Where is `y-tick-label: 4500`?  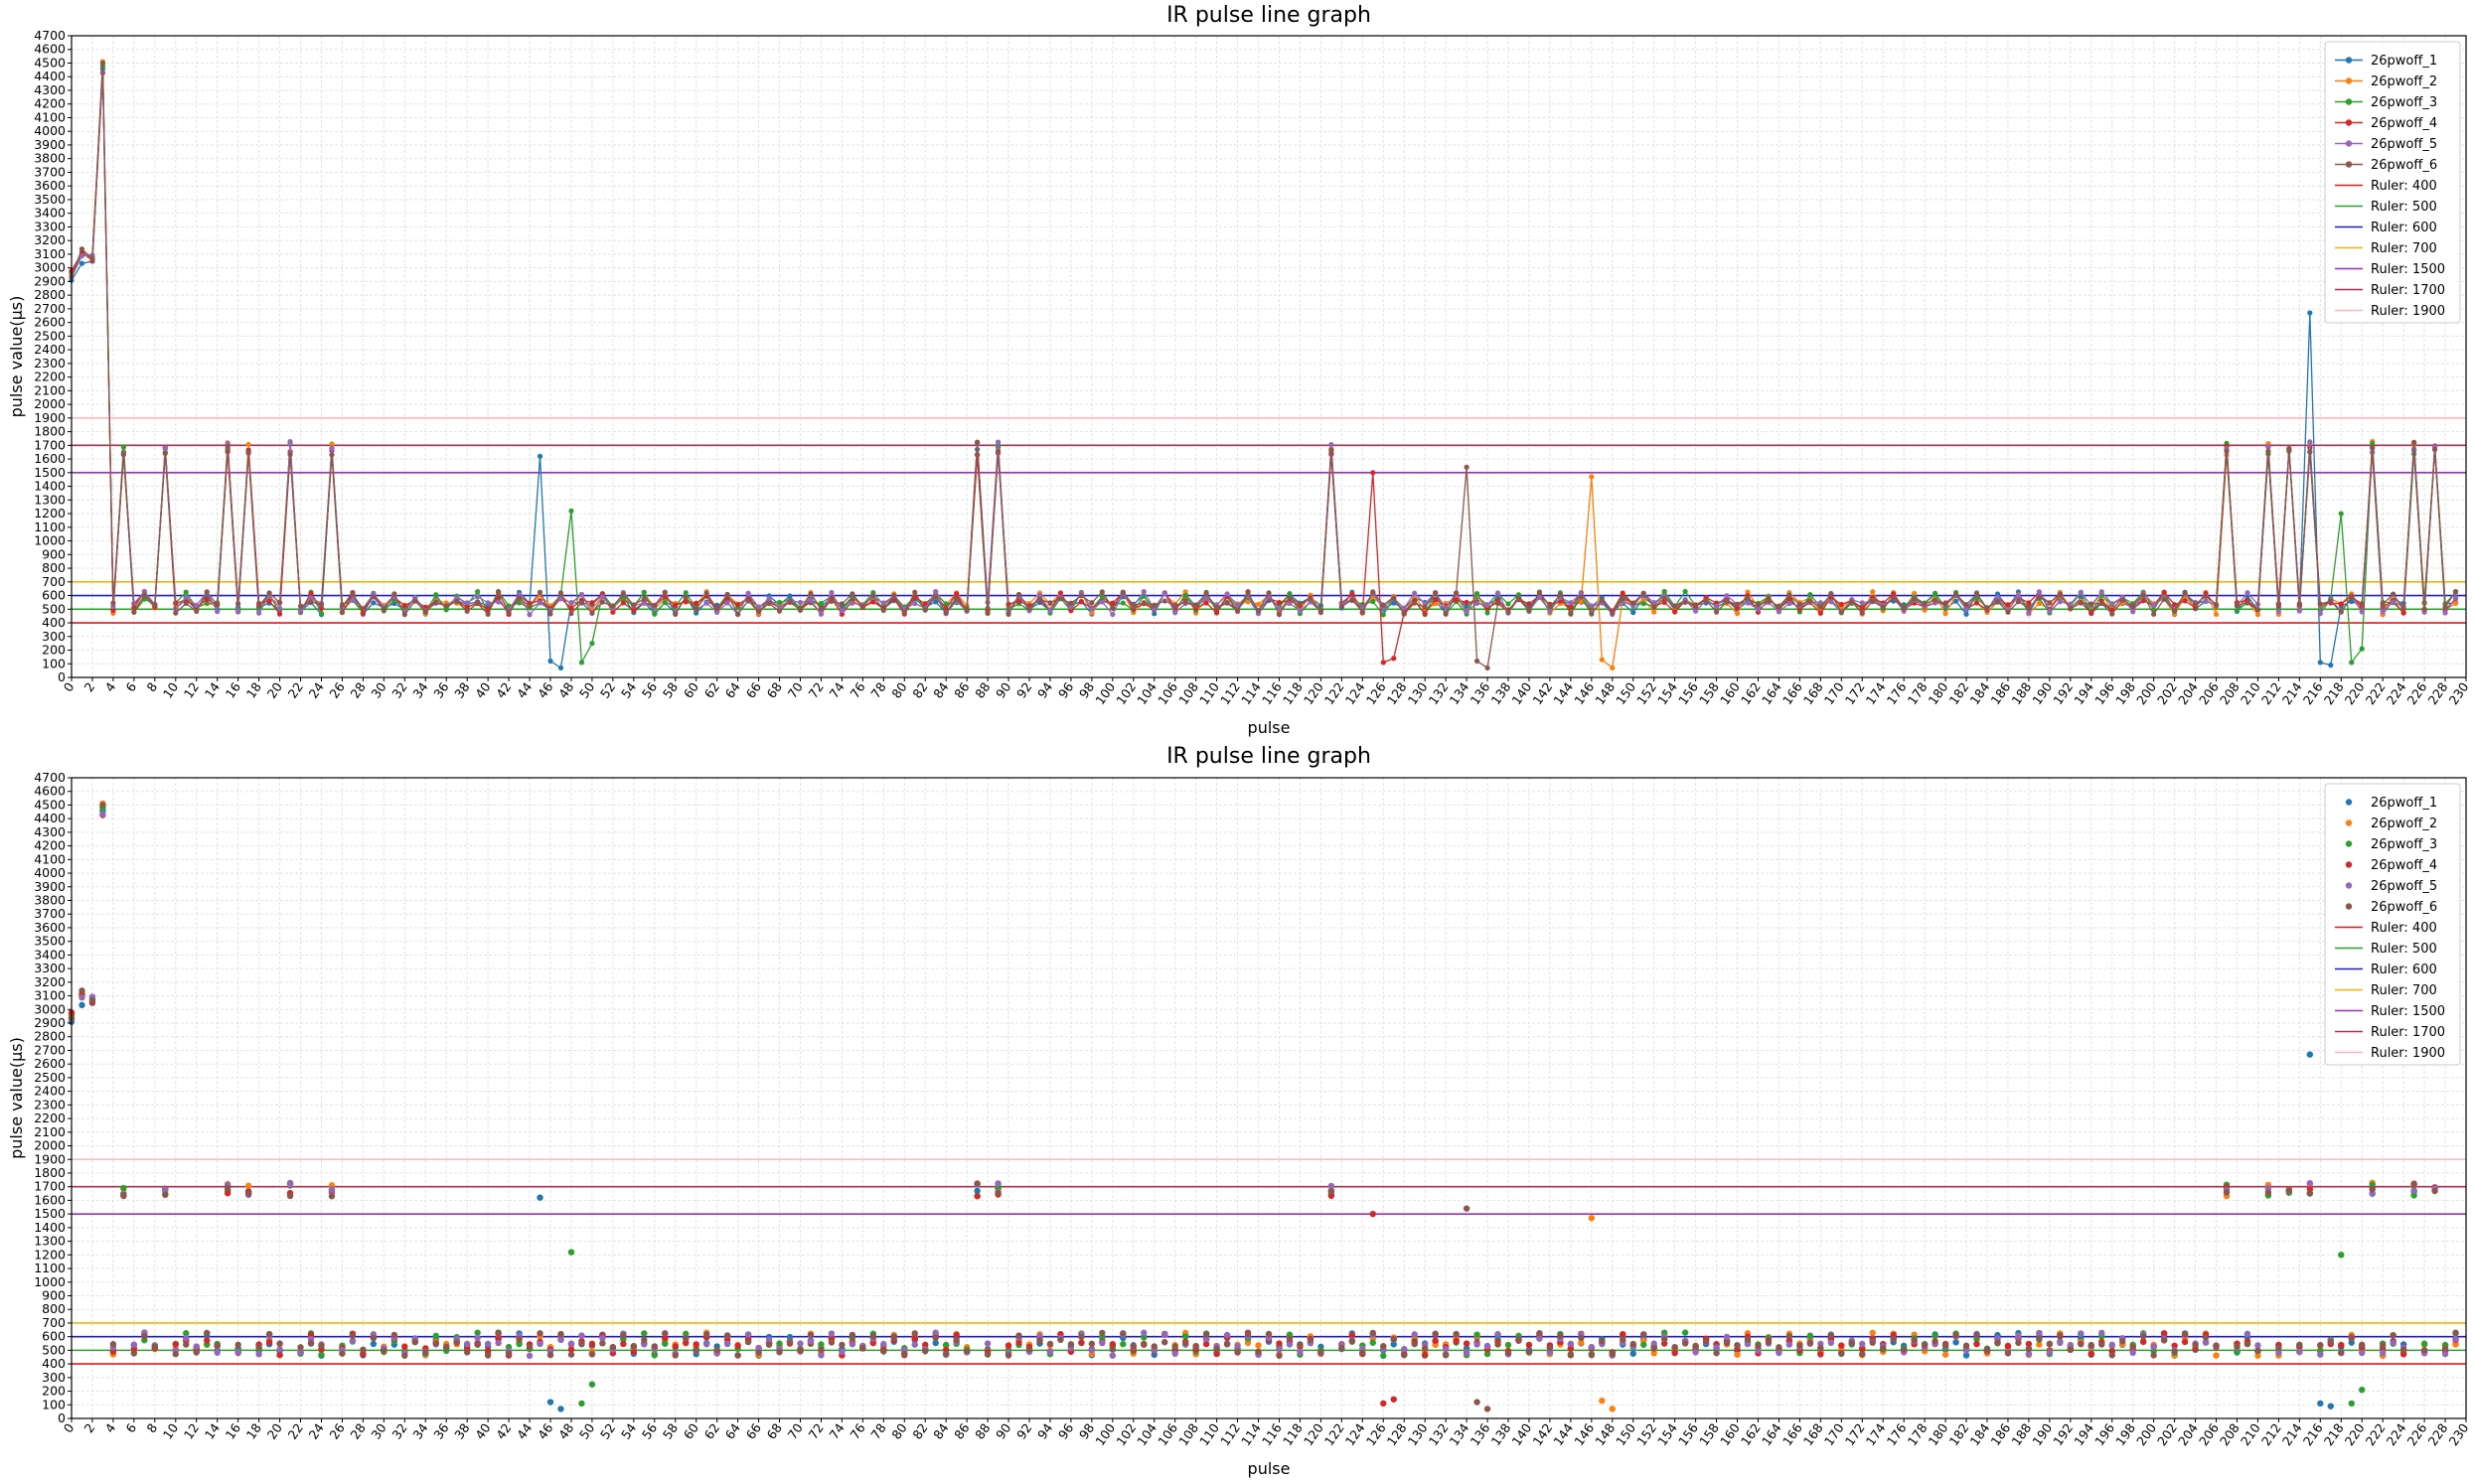 y-tick-label: 4500 is located at coordinates (50, 804).